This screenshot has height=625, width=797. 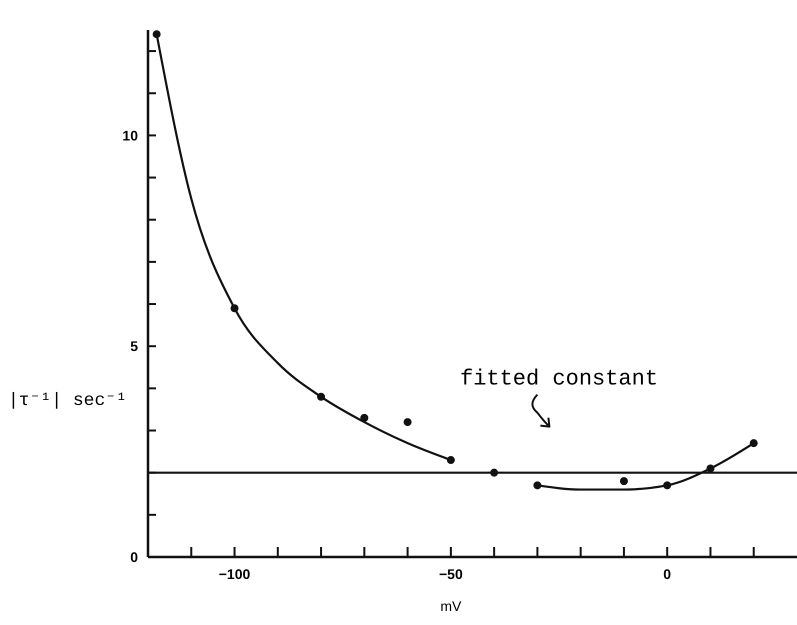 What do you see at coordinates (67, 401) in the screenshot?
I see `y-axis-title: |τ⁻¹| sec⁻¹` at bounding box center [67, 401].